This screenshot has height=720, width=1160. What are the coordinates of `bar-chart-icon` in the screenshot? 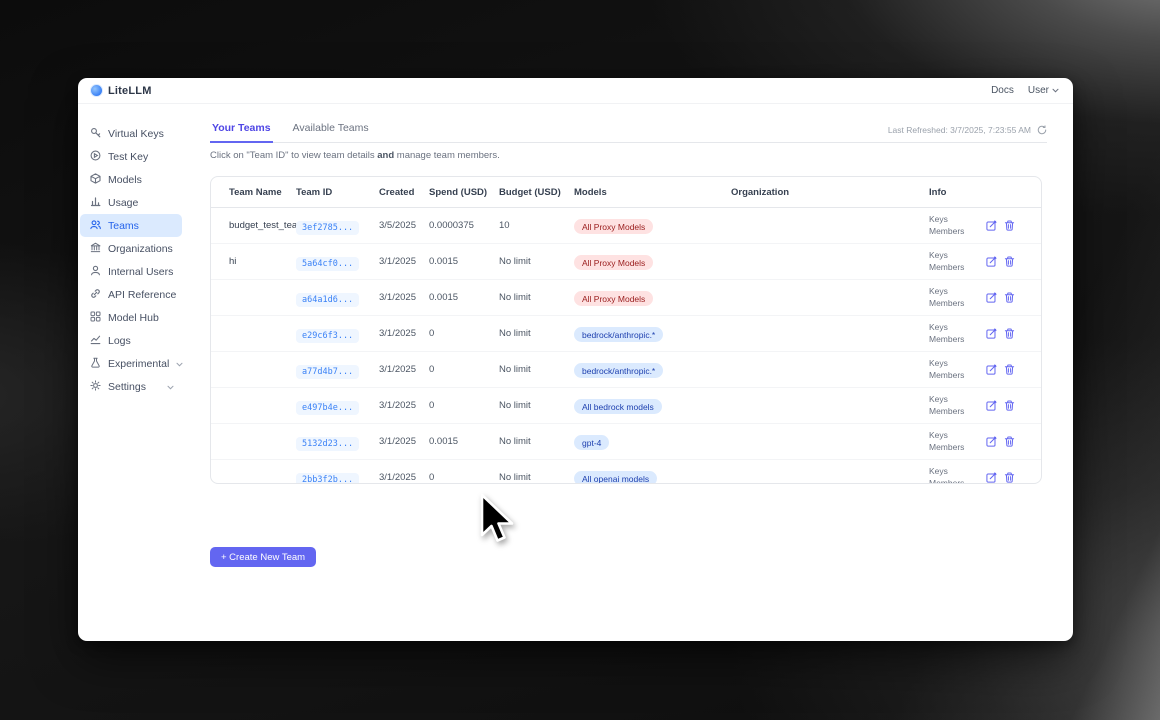 It's located at (95, 203).